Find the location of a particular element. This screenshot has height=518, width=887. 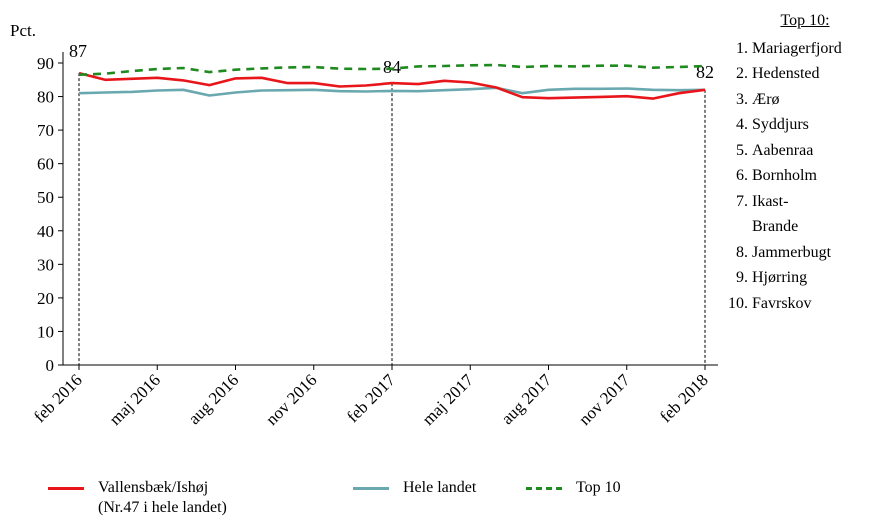

y-tick-label: 70 is located at coordinates (45, 130).